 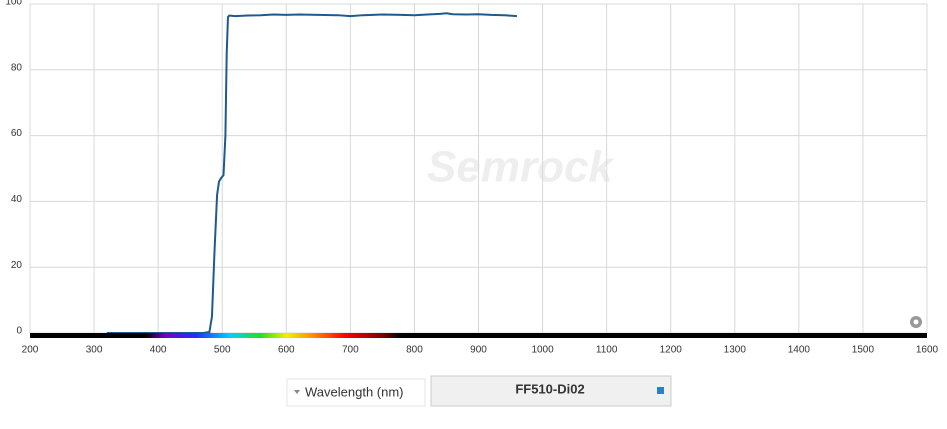 What do you see at coordinates (350, 350) in the screenshot?
I see `x-tick-label: 700` at bounding box center [350, 350].